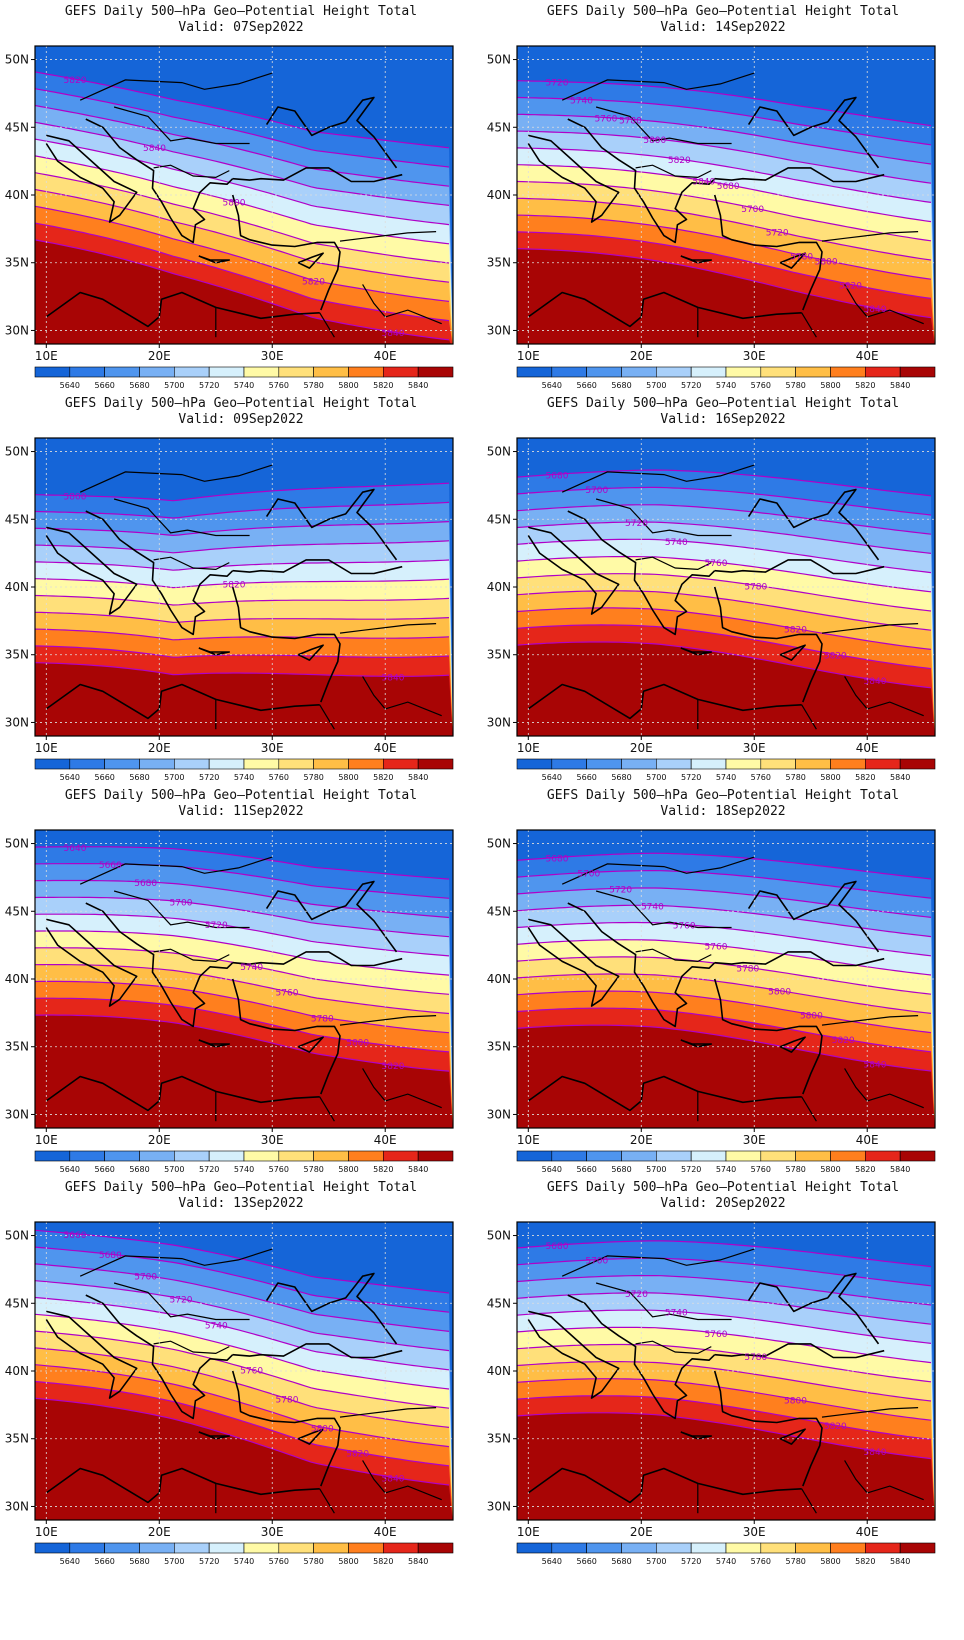 This screenshot has width=964, height=1640. Describe the element at coordinates (684, 927) in the screenshot. I see `contour-label: 5760` at that location.